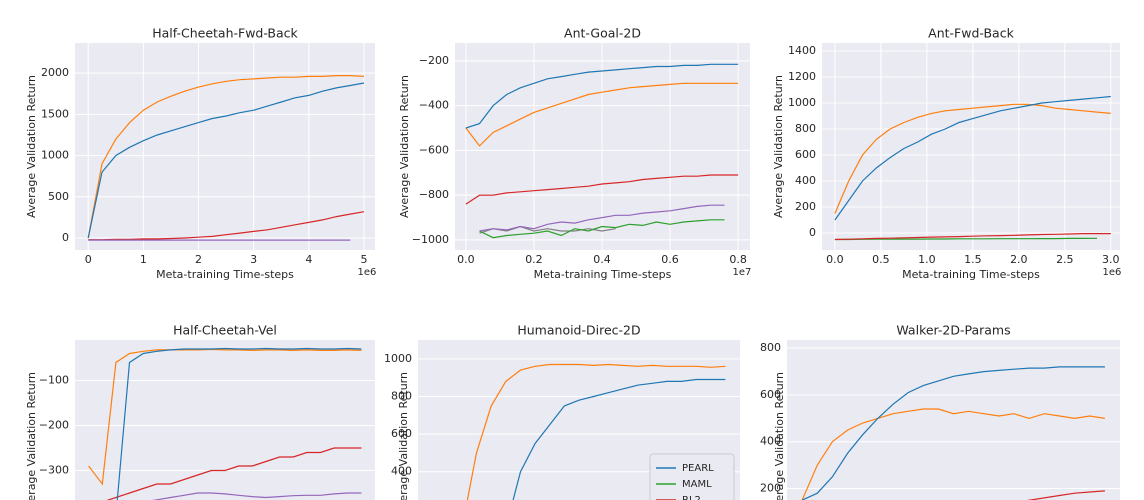  I want to click on y-tick-label: −100, so click(54, 380).